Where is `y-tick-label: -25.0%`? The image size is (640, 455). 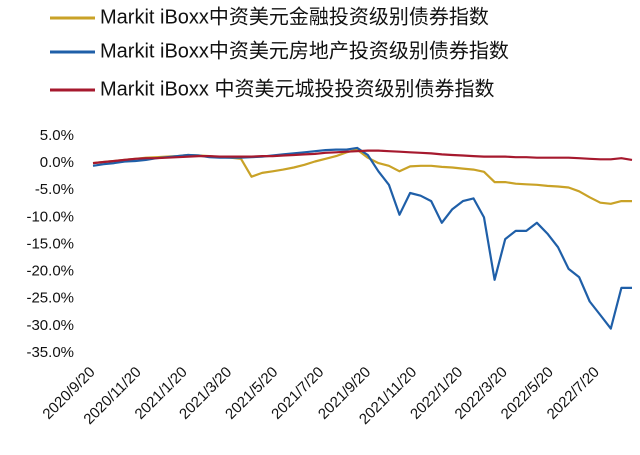 y-tick-label: -25.0% is located at coordinates (50, 298).